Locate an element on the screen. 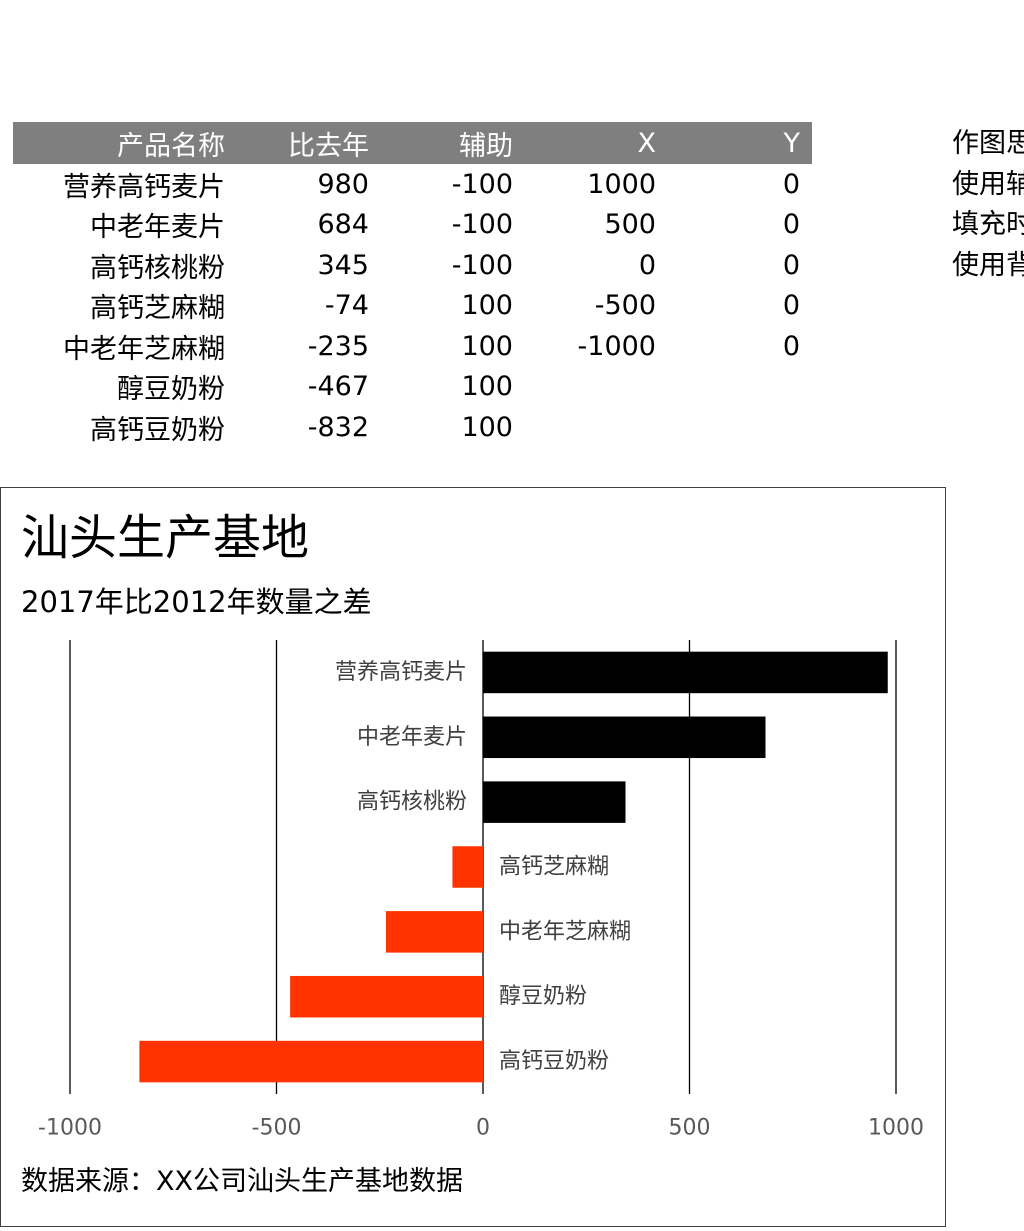 The width and height of the screenshot is (1024, 1231). side-notes: 作图思 使用辅 填充时 使用背 is located at coordinates (988, 205).